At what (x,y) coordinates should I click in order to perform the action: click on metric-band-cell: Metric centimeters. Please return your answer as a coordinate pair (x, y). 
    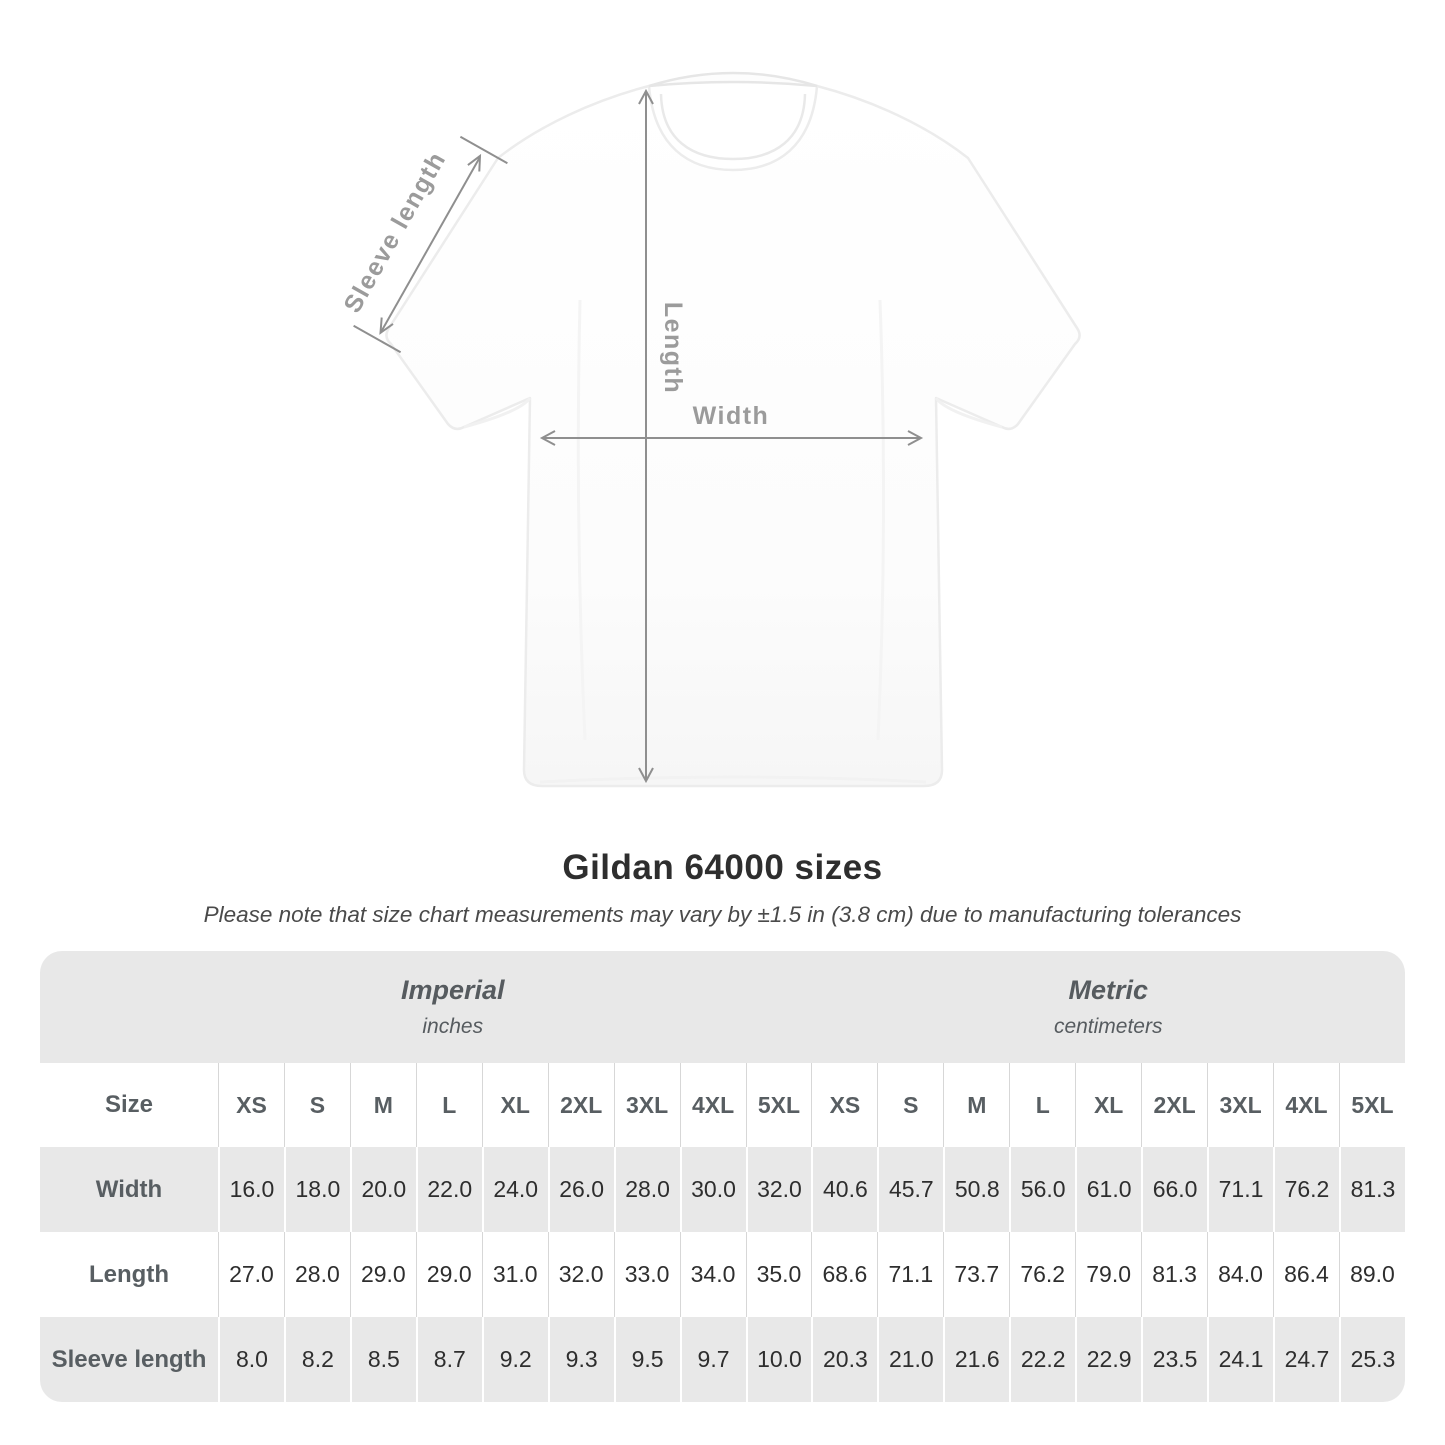
    Looking at the image, I should click on (1108, 1007).